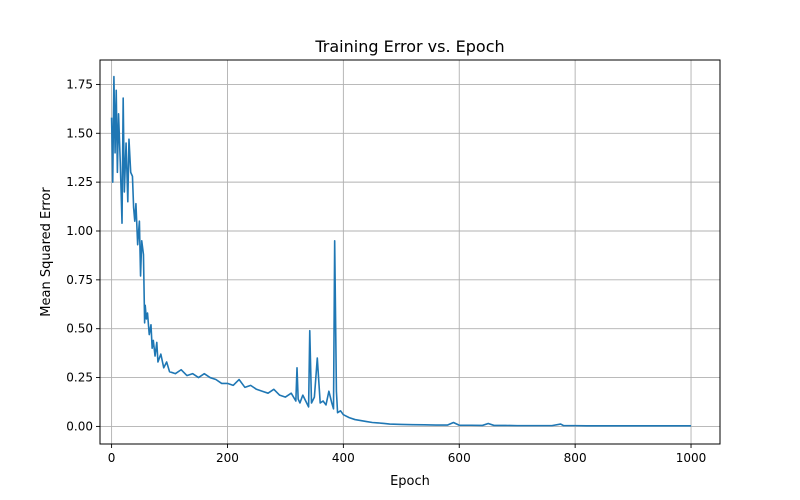 Image resolution: width=800 pixels, height=500 pixels. What do you see at coordinates (79, 133) in the screenshot?
I see `y-tick-label: 1.50` at bounding box center [79, 133].